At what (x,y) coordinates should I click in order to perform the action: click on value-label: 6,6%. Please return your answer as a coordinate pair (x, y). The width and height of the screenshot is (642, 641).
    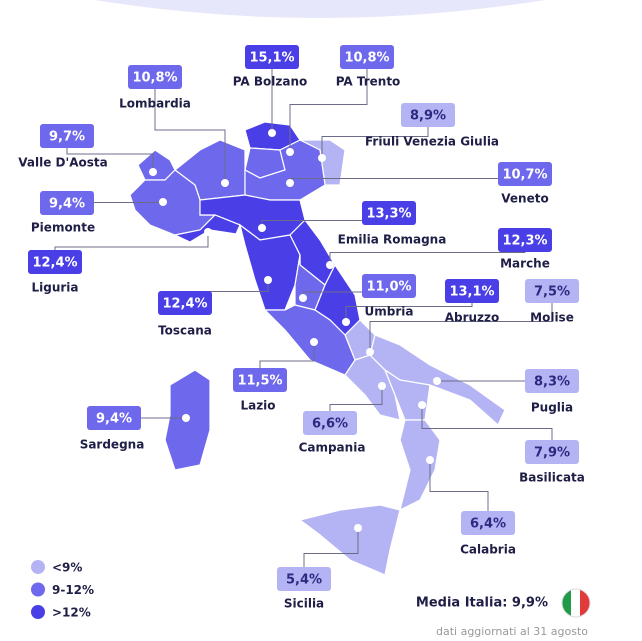
    Looking at the image, I should click on (330, 424).